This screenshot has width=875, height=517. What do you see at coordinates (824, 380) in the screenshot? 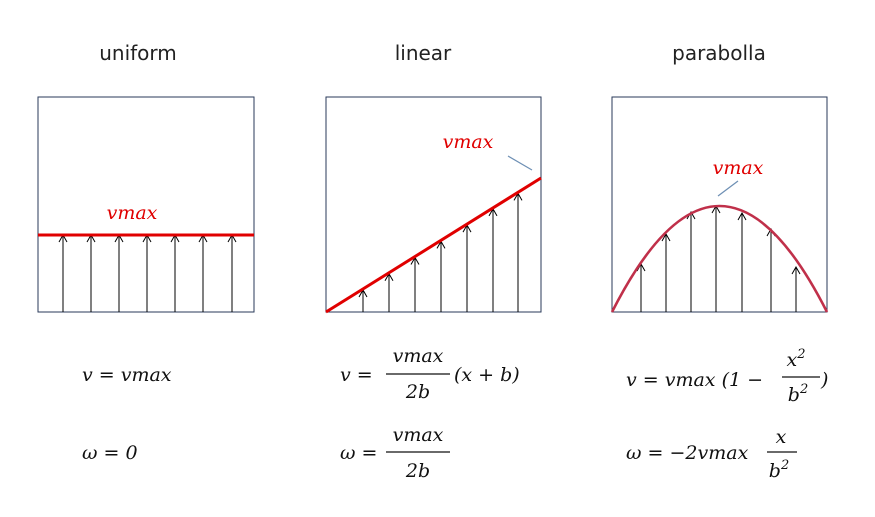
I see `equation-tail: )` at bounding box center [824, 380].